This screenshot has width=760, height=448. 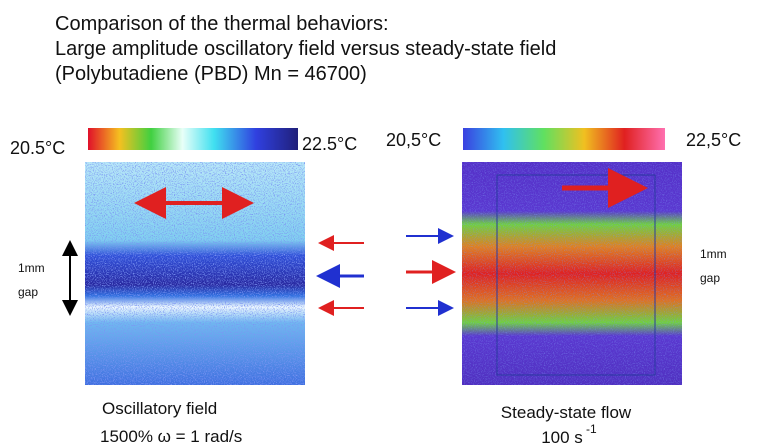 I want to click on scale-max: 22.5°C, so click(x=329, y=144).